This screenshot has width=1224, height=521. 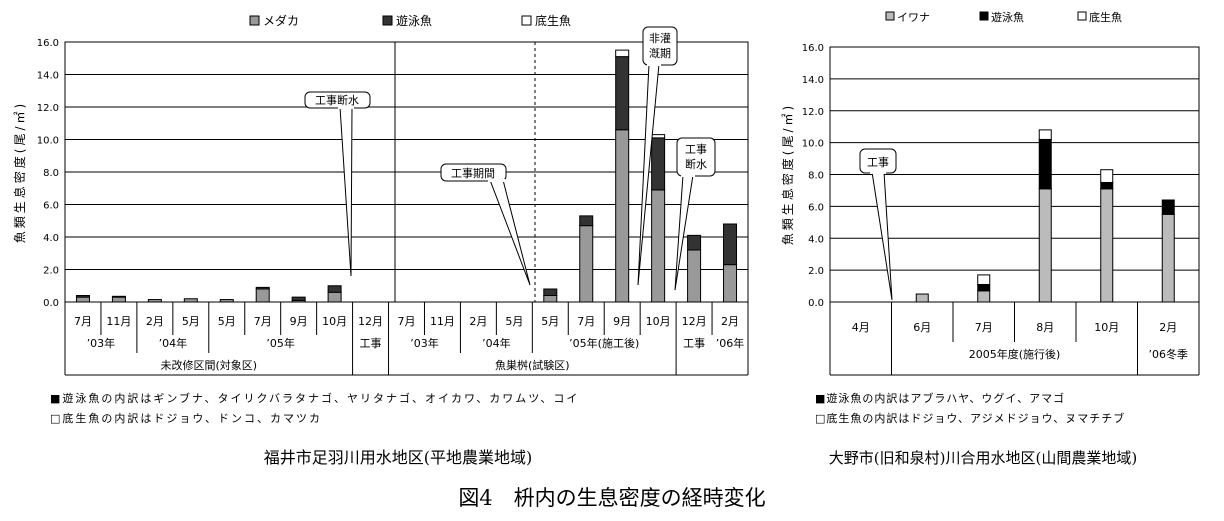 What do you see at coordinates (387, 20) in the screenshot?
I see `legend-swatch-yuei` at bounding box center [387, 20].